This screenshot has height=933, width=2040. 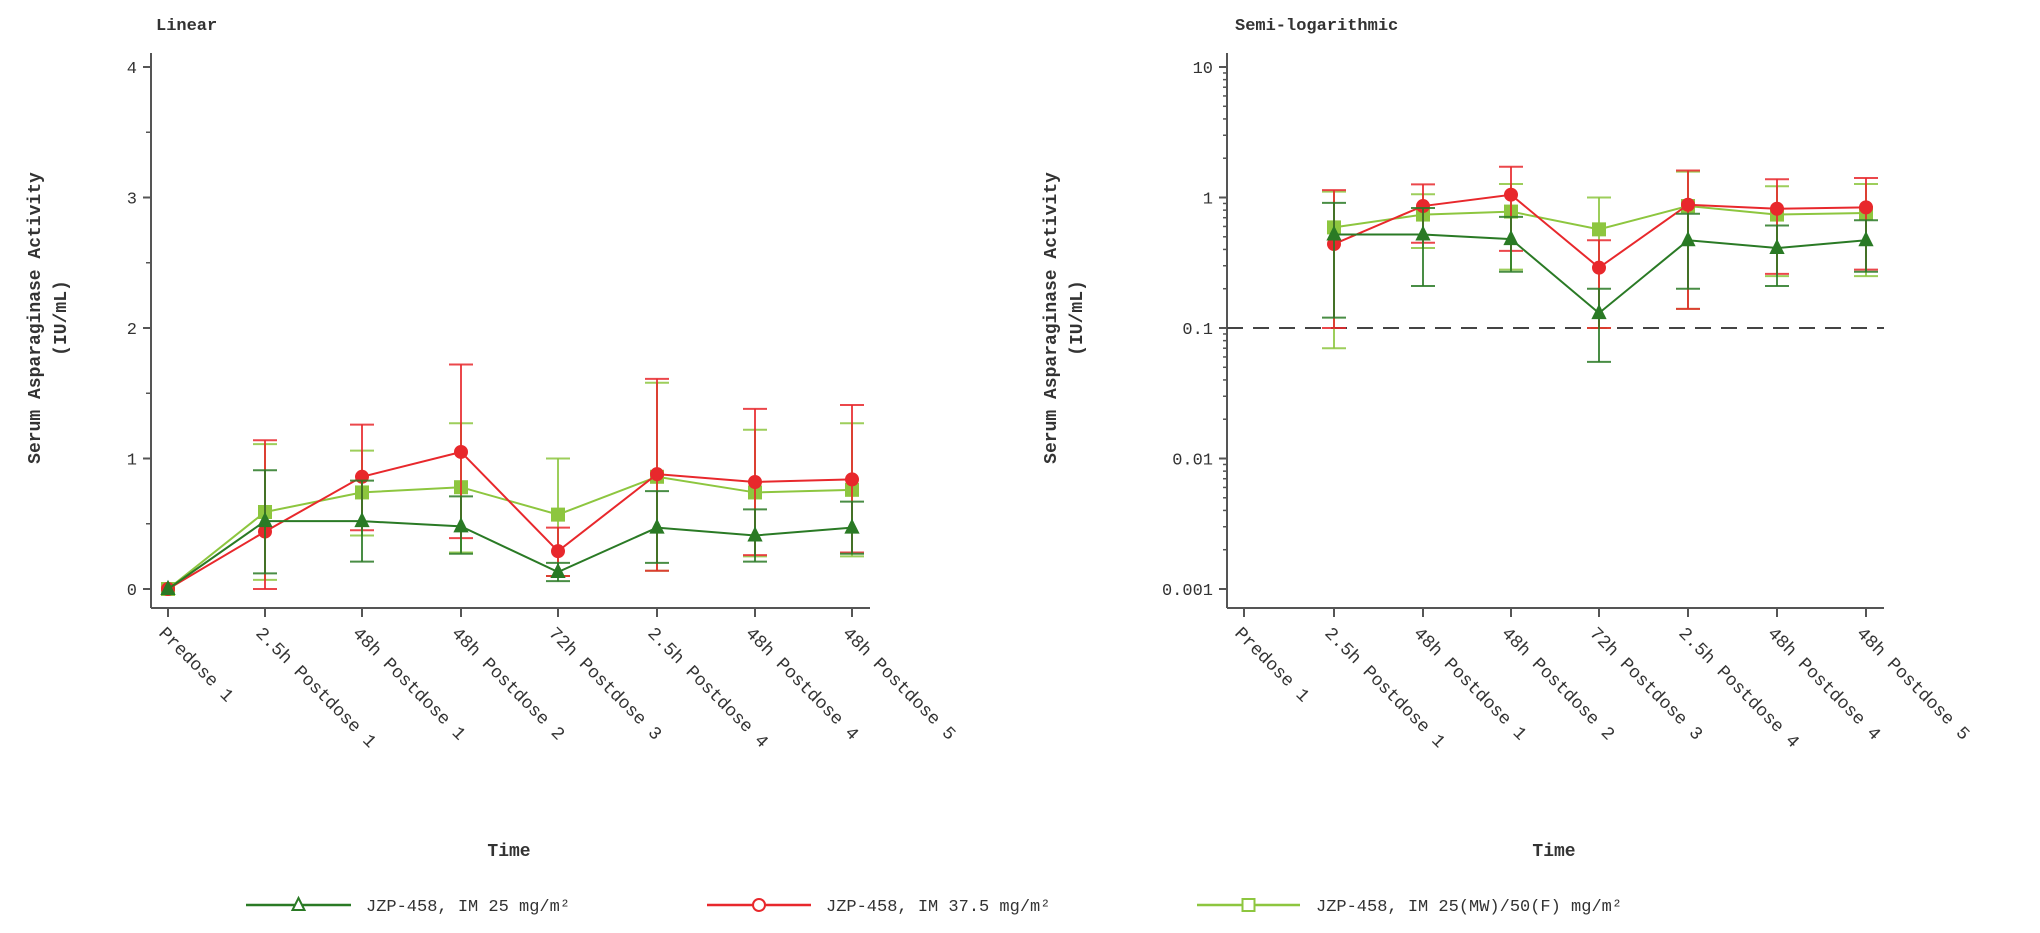 I want to click on y-tick-label: 0.1, so click(x=1197, y=330).